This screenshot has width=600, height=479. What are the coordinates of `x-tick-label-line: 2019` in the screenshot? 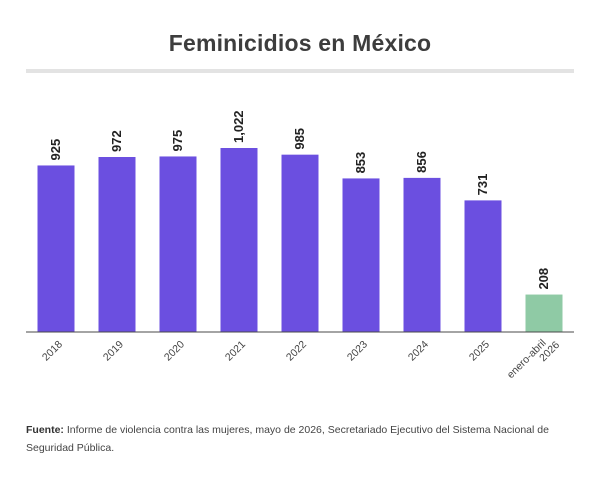 It's located at (113, 350).